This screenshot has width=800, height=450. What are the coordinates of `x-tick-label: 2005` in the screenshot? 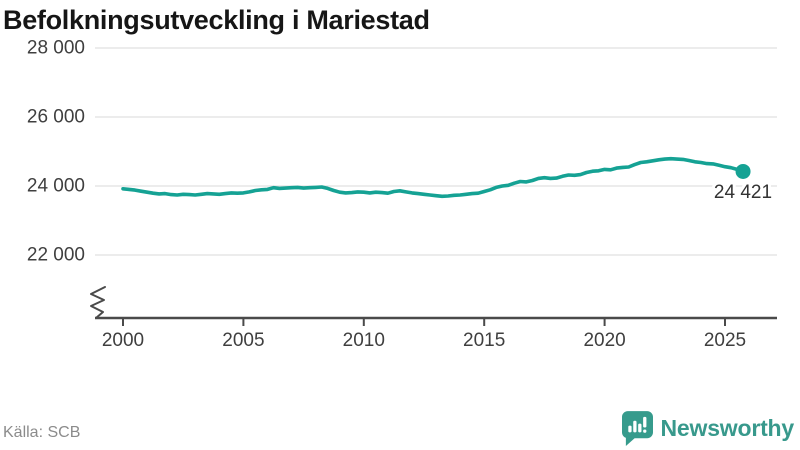 It's located at (243, 340).